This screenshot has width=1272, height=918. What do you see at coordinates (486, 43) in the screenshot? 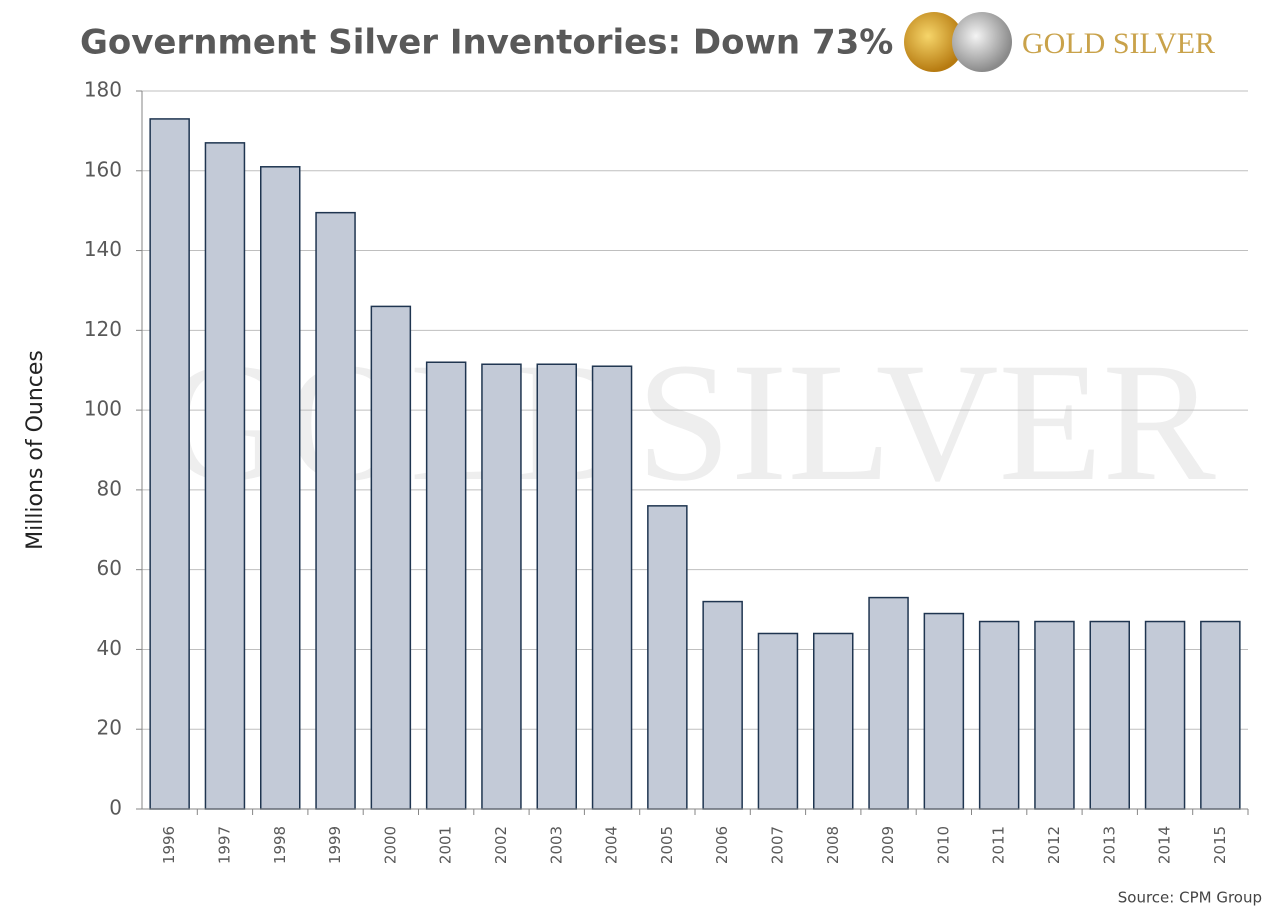
I see `chart-title: Government Silver Inventories: Down 73%` at bounding box center [486, 43].